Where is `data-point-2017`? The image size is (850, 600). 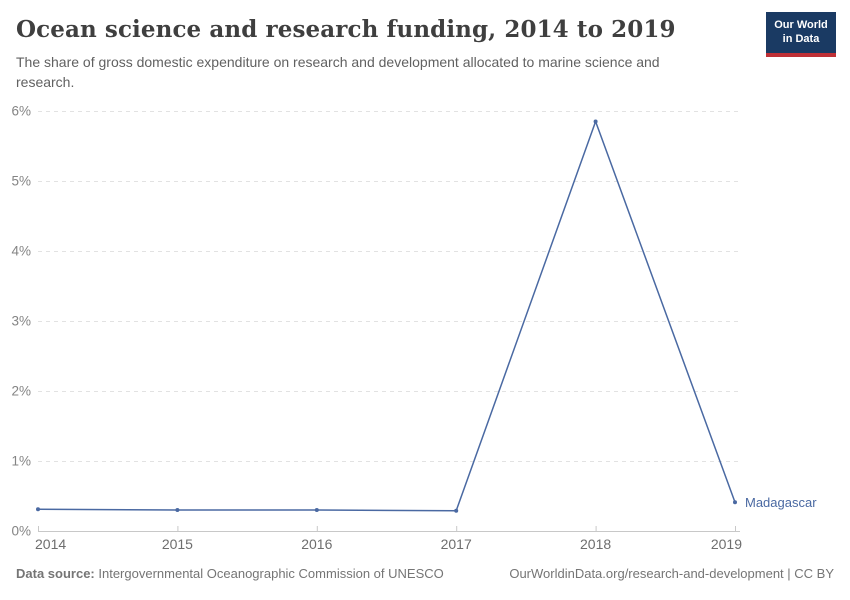 data-point-2017 is located at coordinates (456, 510).